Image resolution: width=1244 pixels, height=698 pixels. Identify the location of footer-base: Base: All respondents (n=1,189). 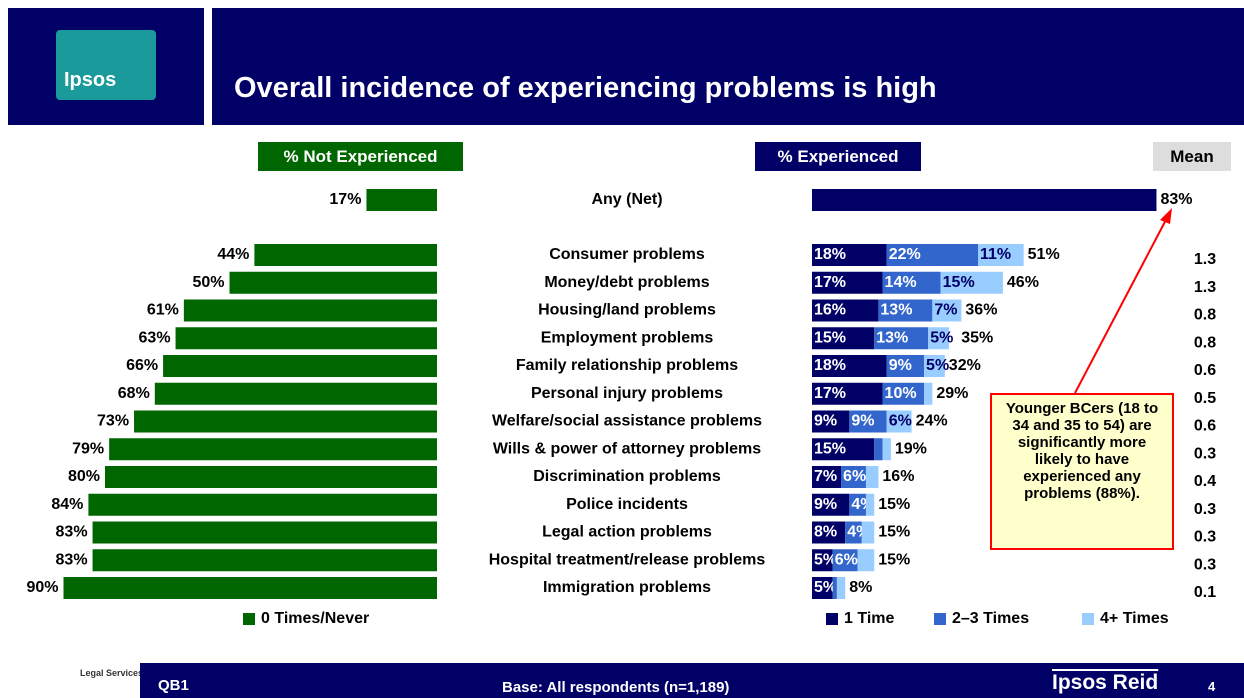
(616, 687).